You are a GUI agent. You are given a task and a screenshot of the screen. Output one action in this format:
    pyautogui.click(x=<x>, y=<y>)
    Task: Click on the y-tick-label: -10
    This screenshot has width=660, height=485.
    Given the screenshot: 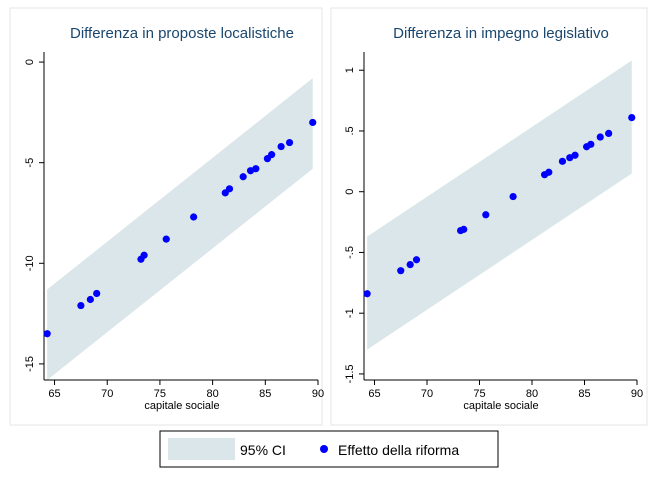 What is the action you would take?
    pyautogui.click(x=30, y=263)
    